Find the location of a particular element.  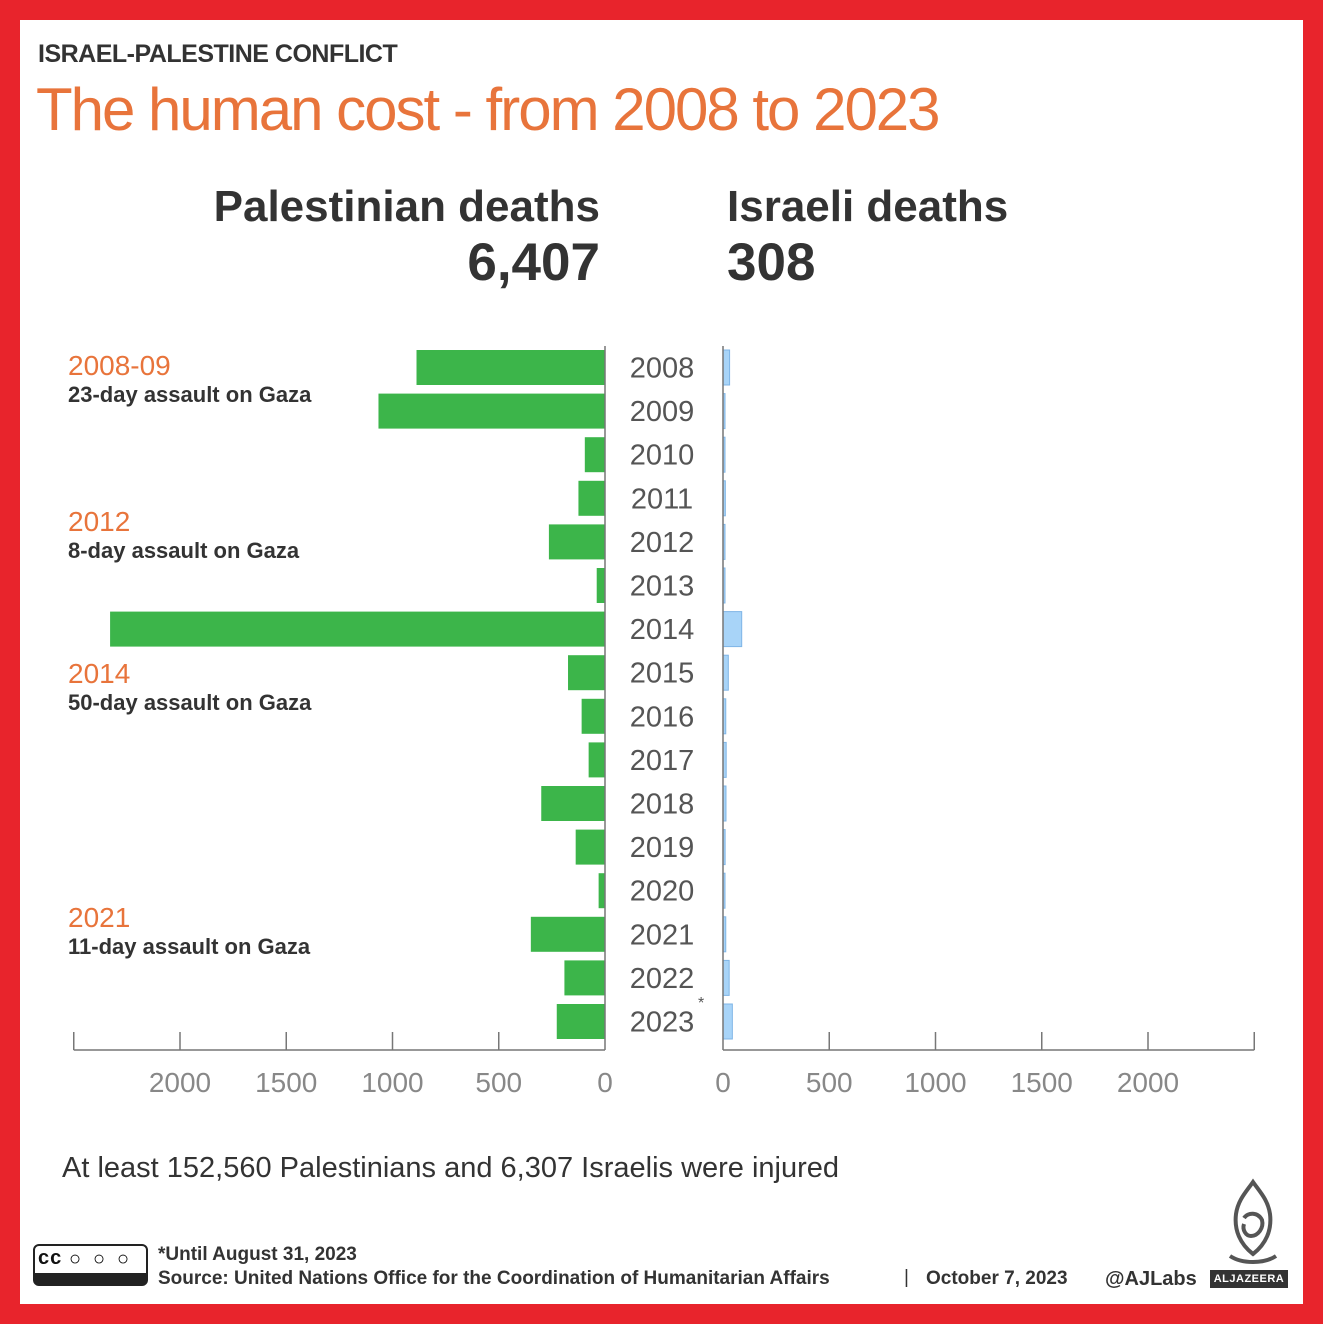

year-label: 2013 is located at coordinates (662, 587).